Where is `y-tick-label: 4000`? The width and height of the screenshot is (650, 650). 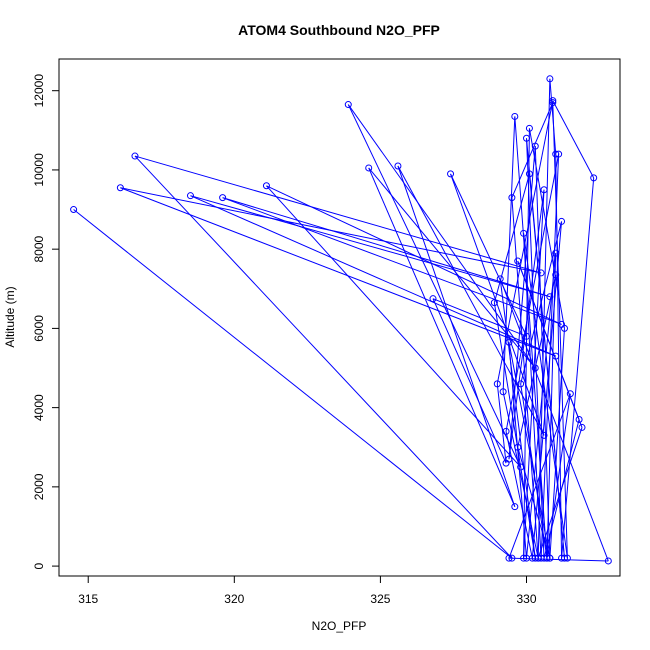 y-tick-label: 4000 is located at coordinates (39, 407).